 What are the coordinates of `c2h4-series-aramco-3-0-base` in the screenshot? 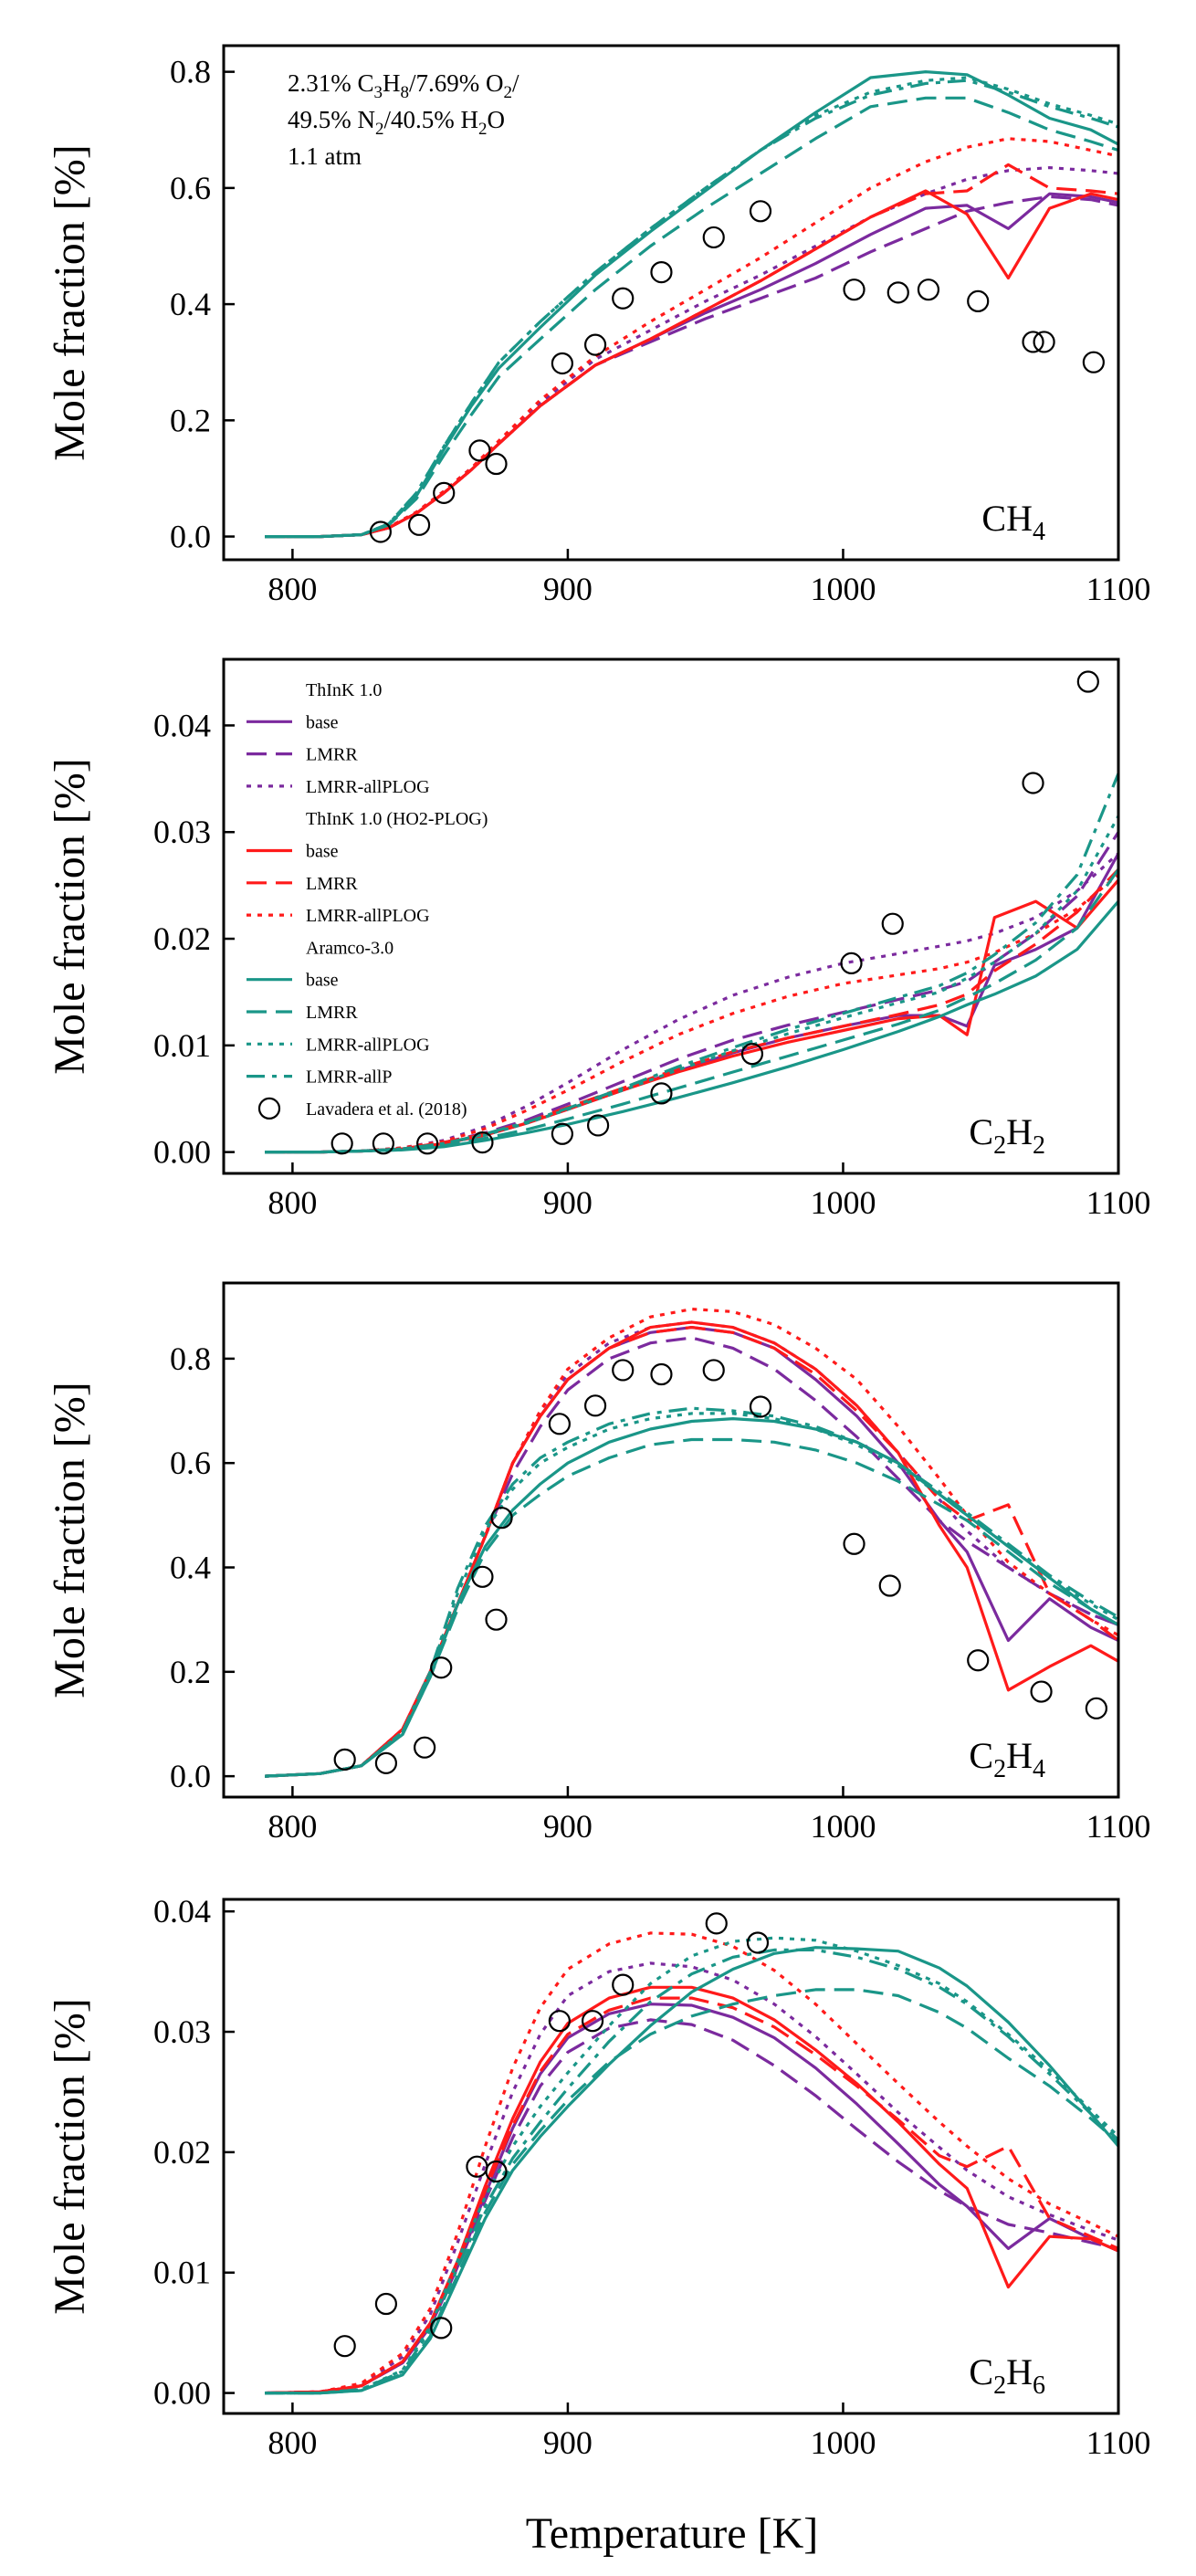 It's located at (691, 1597).